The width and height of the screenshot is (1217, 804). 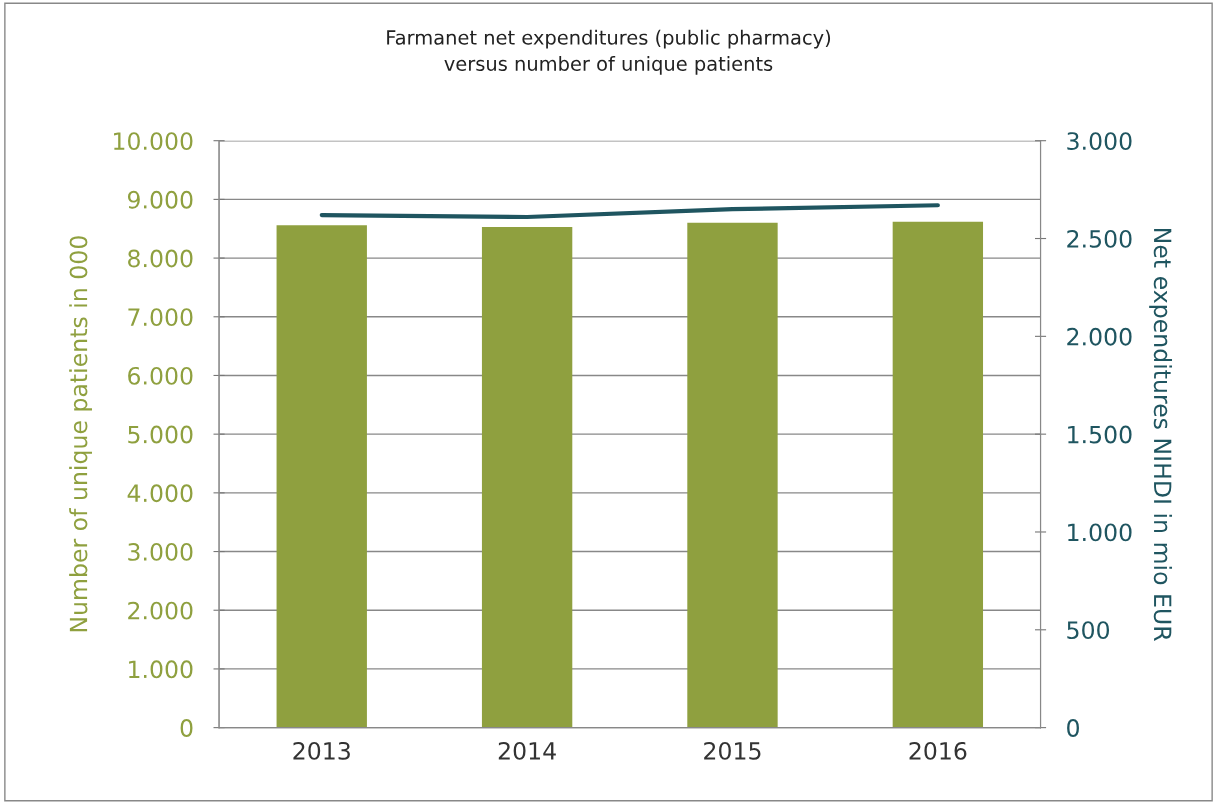 What do you see at coordinates (609, 52) in the screenshot?
I see `chart-title: Farmanet net expenditures (public pharmacy) versus number of unique patients` at bounding box center [609, 52].